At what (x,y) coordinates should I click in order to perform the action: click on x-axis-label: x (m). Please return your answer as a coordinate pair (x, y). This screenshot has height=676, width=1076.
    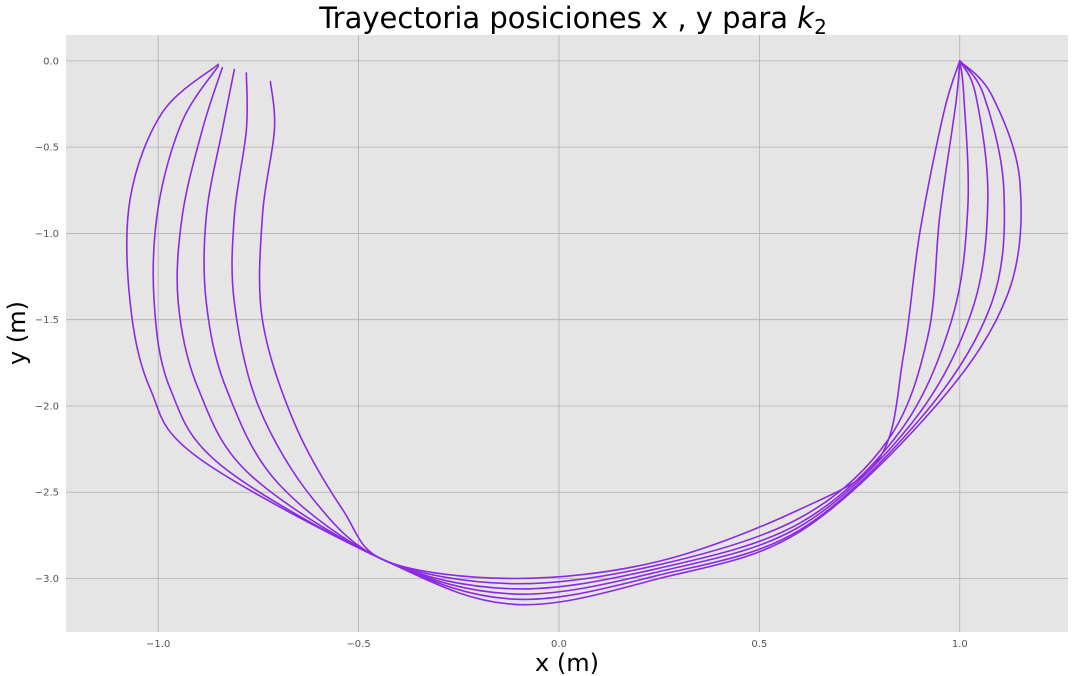
    Looking at the image, I should click on (567, 662).